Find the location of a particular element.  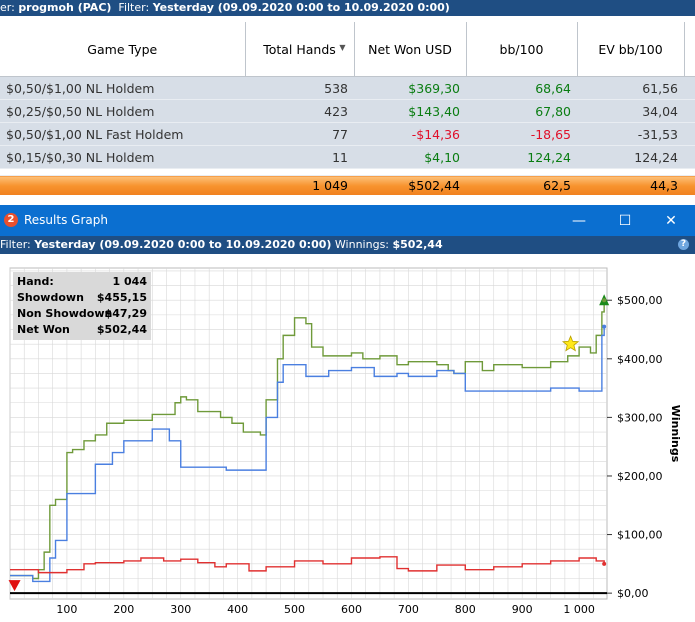

cell-ev-bb100: 61,56 is located at coordinates (630, 88).